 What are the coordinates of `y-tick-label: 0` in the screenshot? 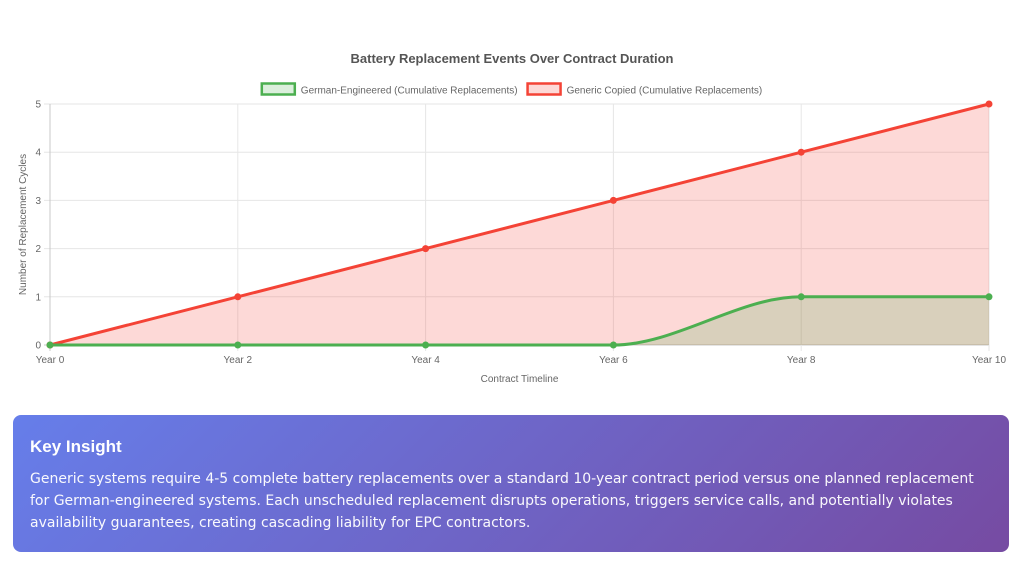 It's located at (38, 346).